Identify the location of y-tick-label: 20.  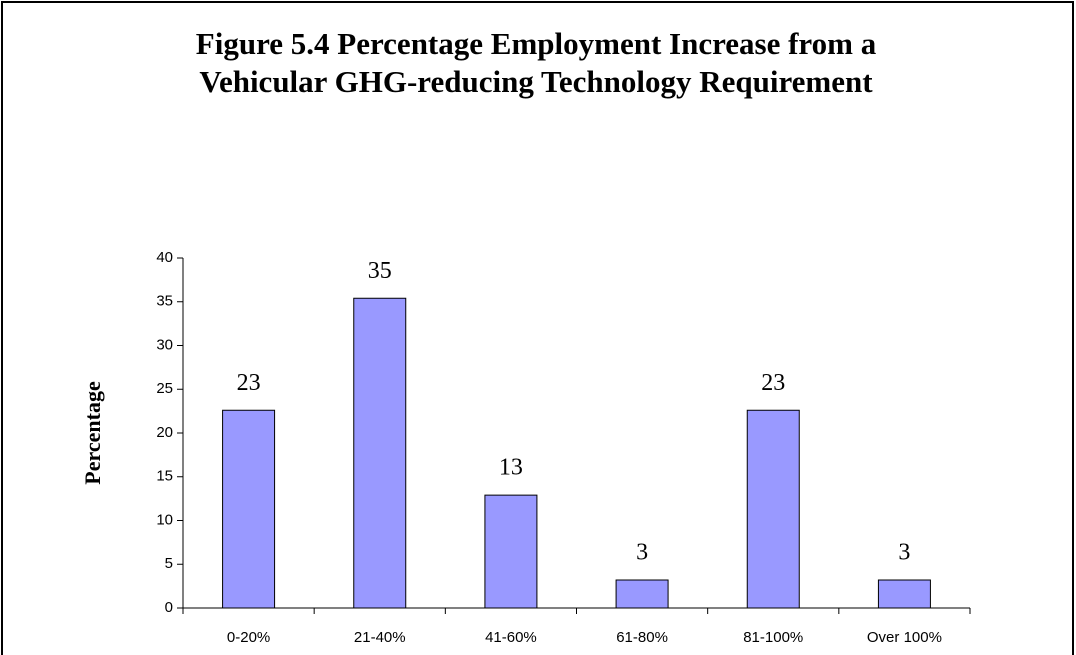
(164, 432).